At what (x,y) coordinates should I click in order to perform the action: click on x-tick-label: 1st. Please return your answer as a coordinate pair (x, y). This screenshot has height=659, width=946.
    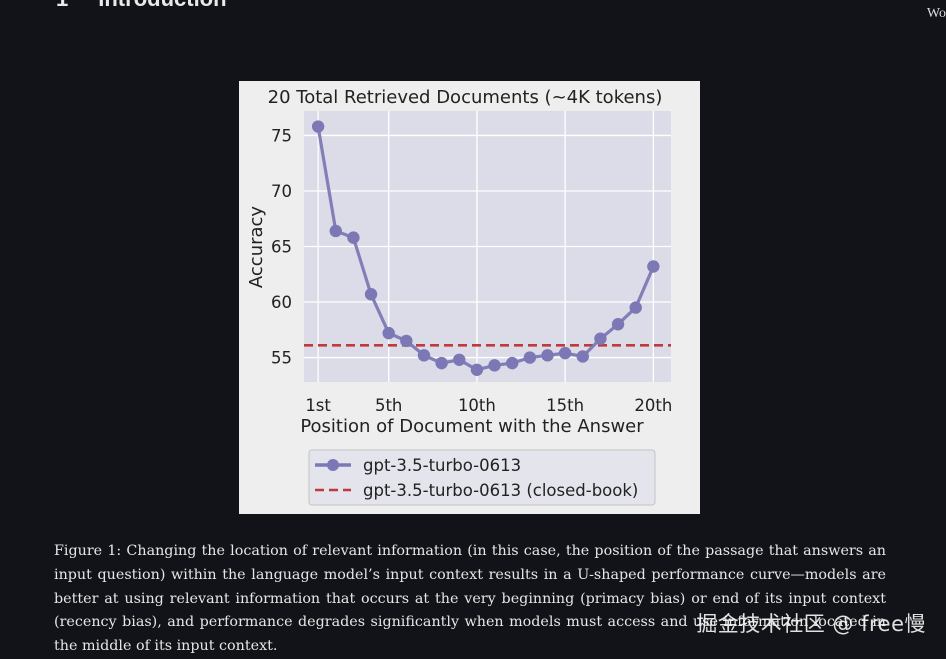
    Looking at the image, I should click on (318, 405).